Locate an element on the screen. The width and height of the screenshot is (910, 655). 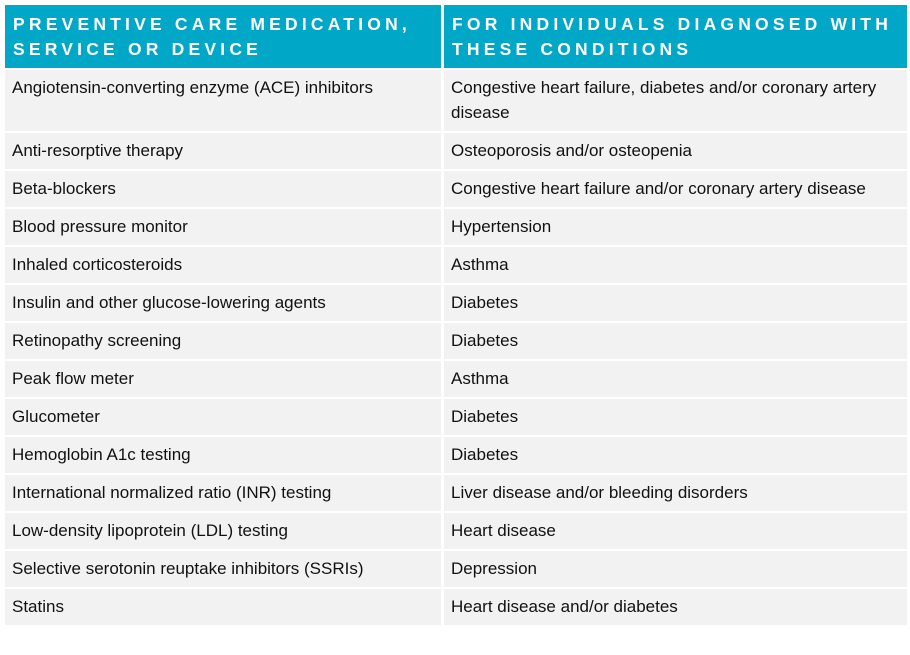
table-row: Inhaled corticosteroids Asthma is located at coordinates (456, 264).